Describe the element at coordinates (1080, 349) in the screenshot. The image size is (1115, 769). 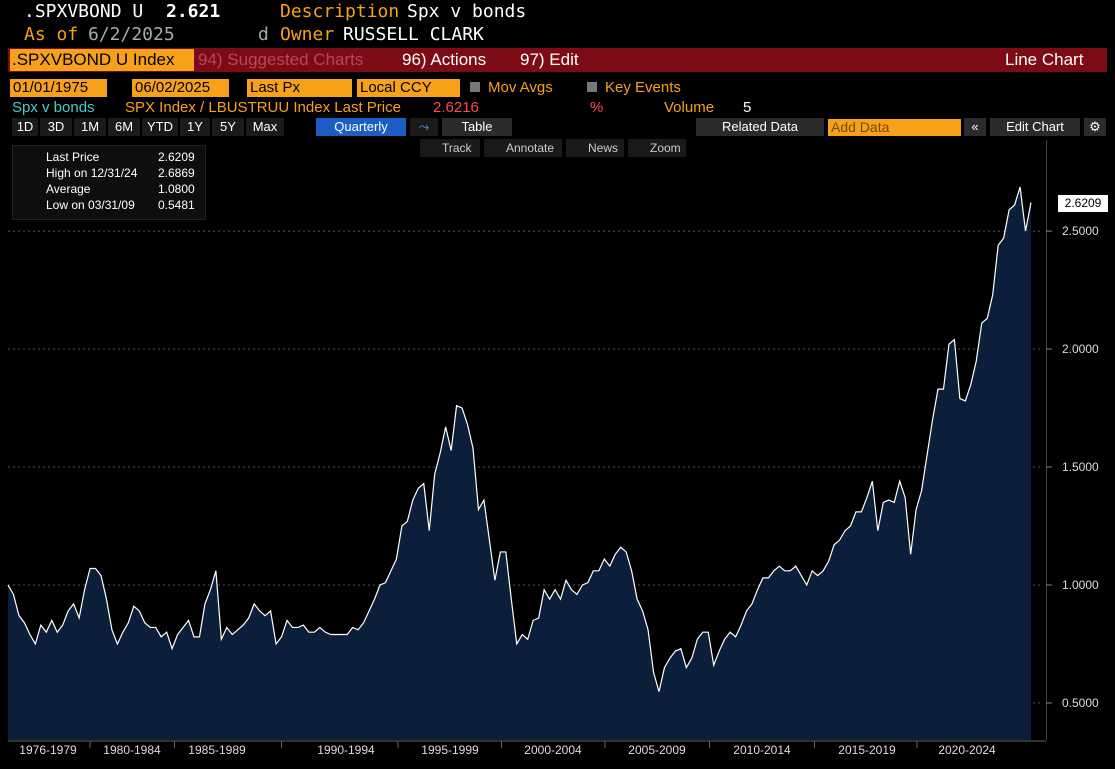
I see `y-tick-label: 2.0000` at that location.